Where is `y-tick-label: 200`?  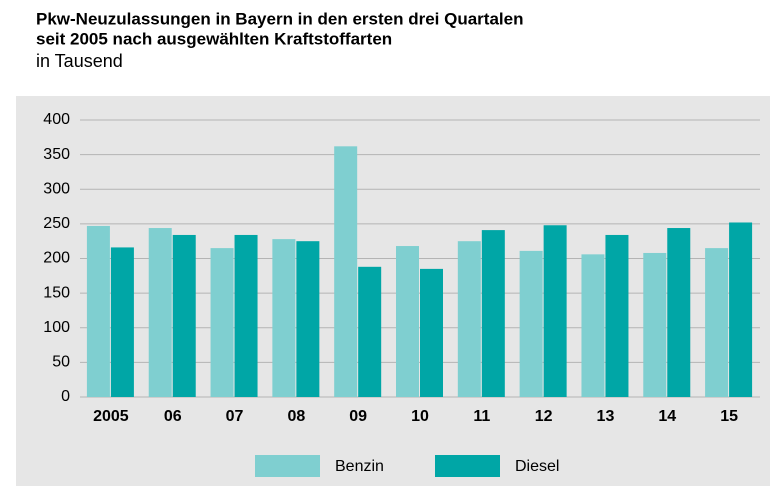
y-tick-label: 200 is located at coordinates (56, 258).